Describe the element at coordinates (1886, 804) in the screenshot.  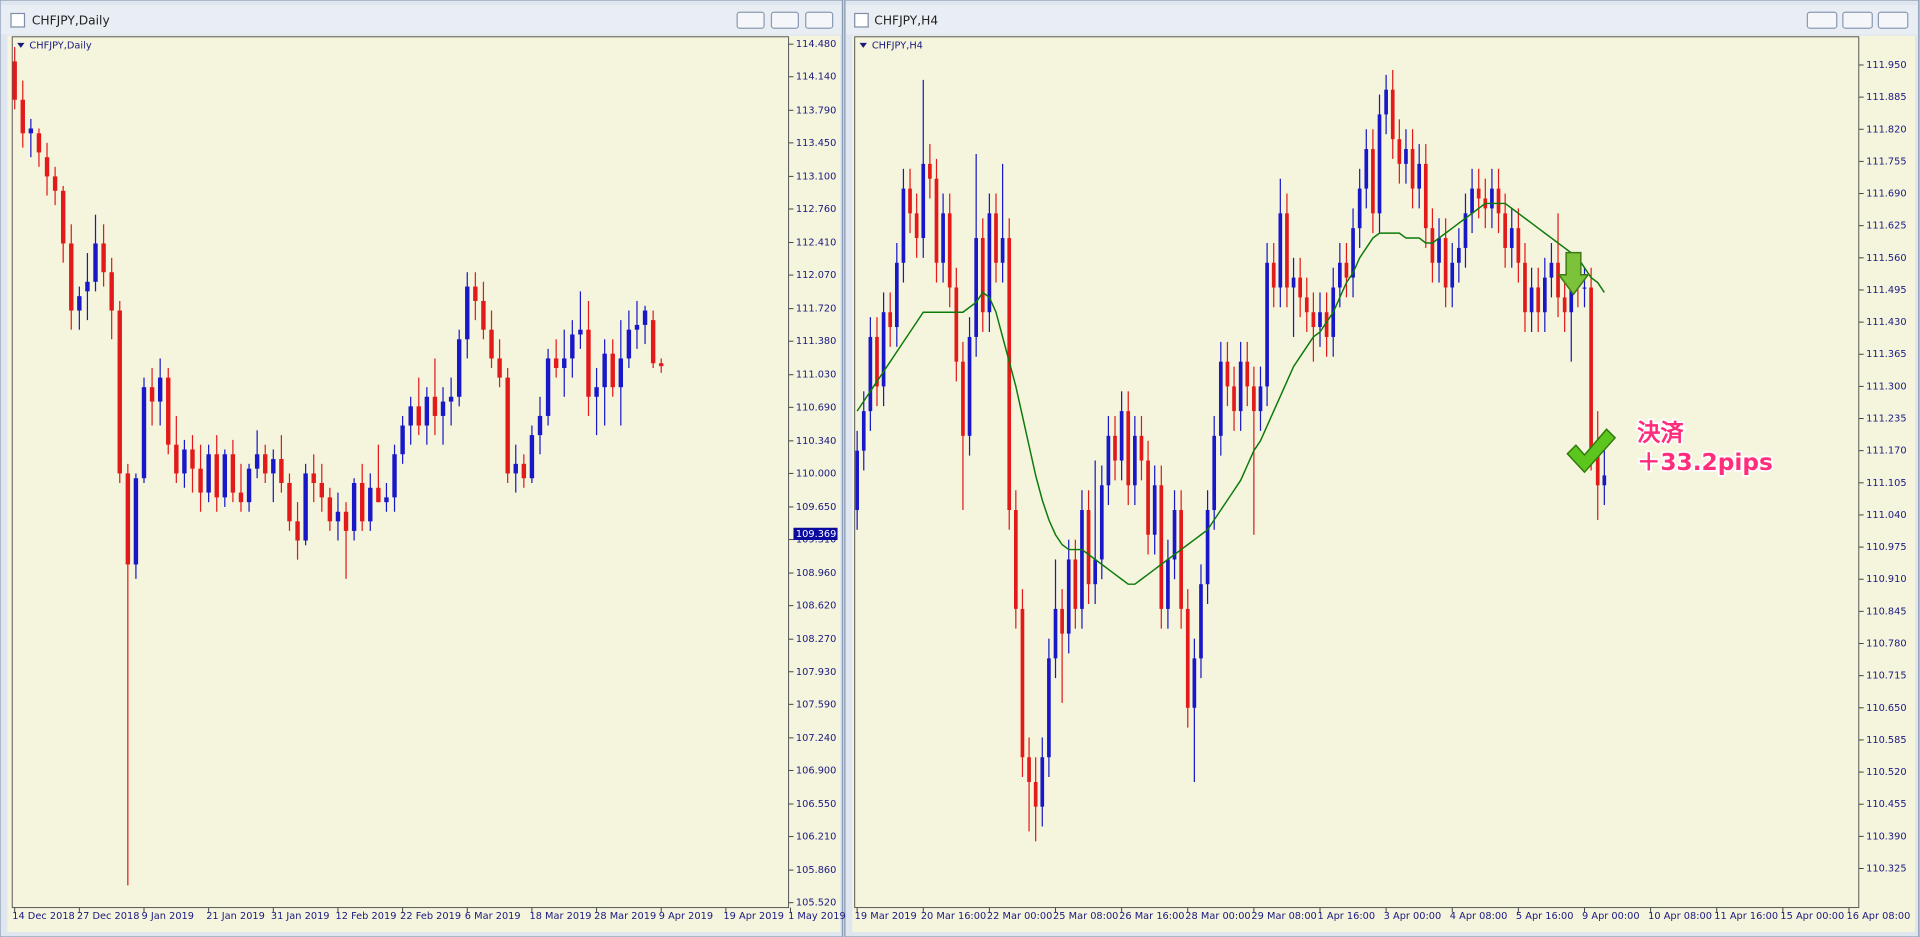
I see `y-tick-label: 110.455` at that location.